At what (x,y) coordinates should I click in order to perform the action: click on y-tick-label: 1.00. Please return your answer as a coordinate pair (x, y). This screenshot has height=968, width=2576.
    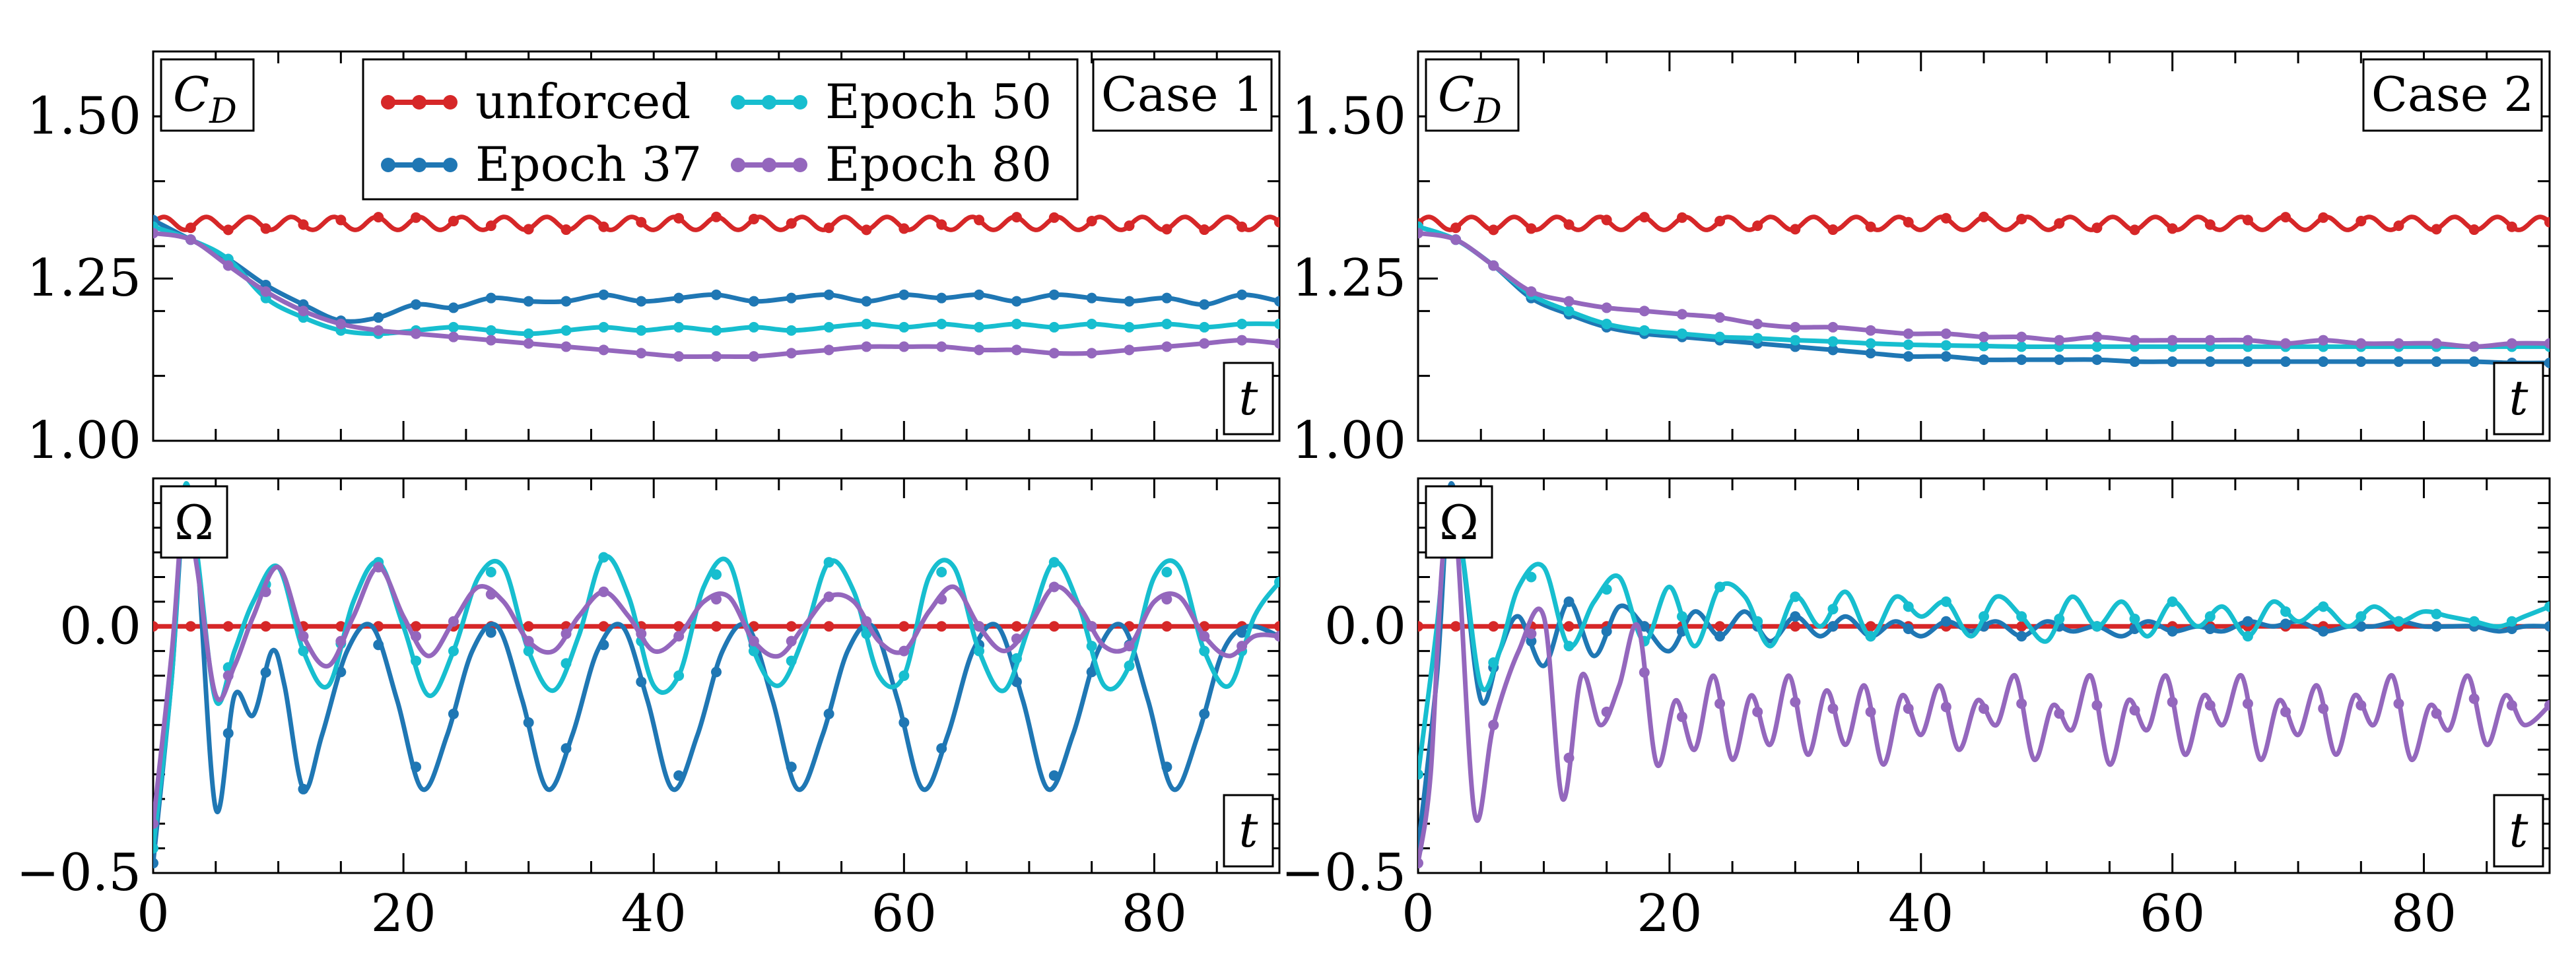
    Looking at the image, I should click on (1349, 440).